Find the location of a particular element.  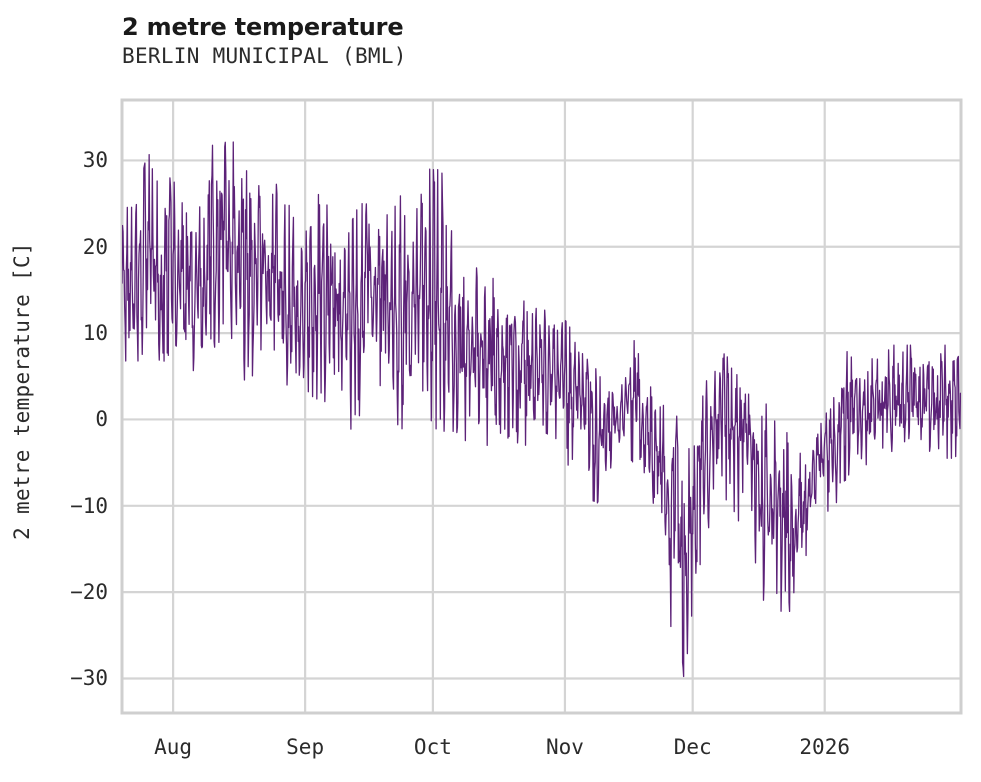

x-tick-label: 2026 is located at coordinates (824, 747).